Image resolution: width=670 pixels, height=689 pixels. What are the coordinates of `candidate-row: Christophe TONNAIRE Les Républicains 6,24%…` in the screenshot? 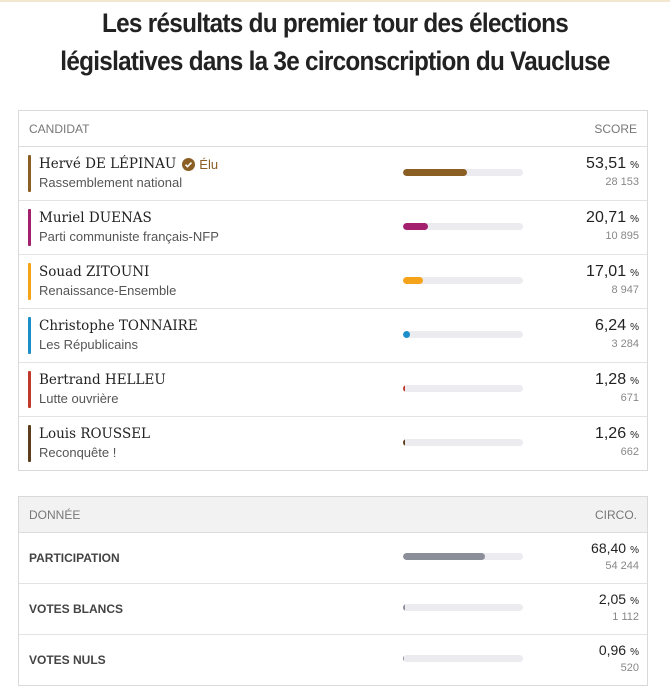 It's located at (333, 336).